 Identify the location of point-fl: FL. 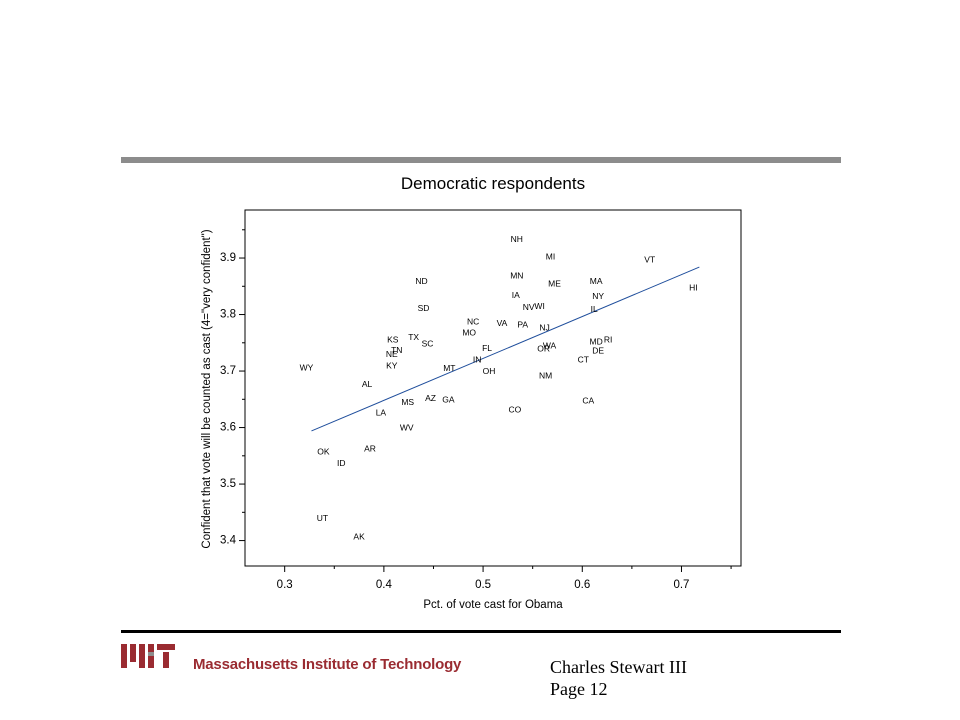
(487, 348).